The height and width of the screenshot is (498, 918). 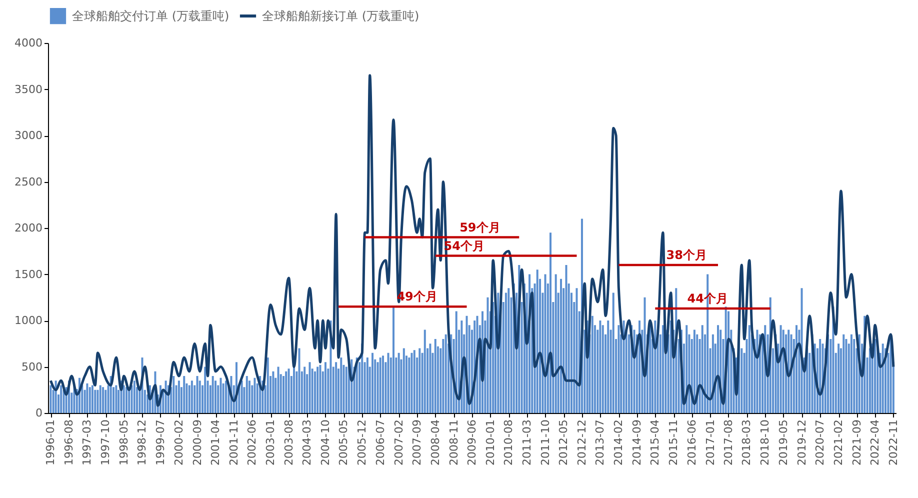 What do you see at coordinates (87, 443) in the screenshot?
I see `x-tick-label: 1997-03` at bounding box center [87, 443].